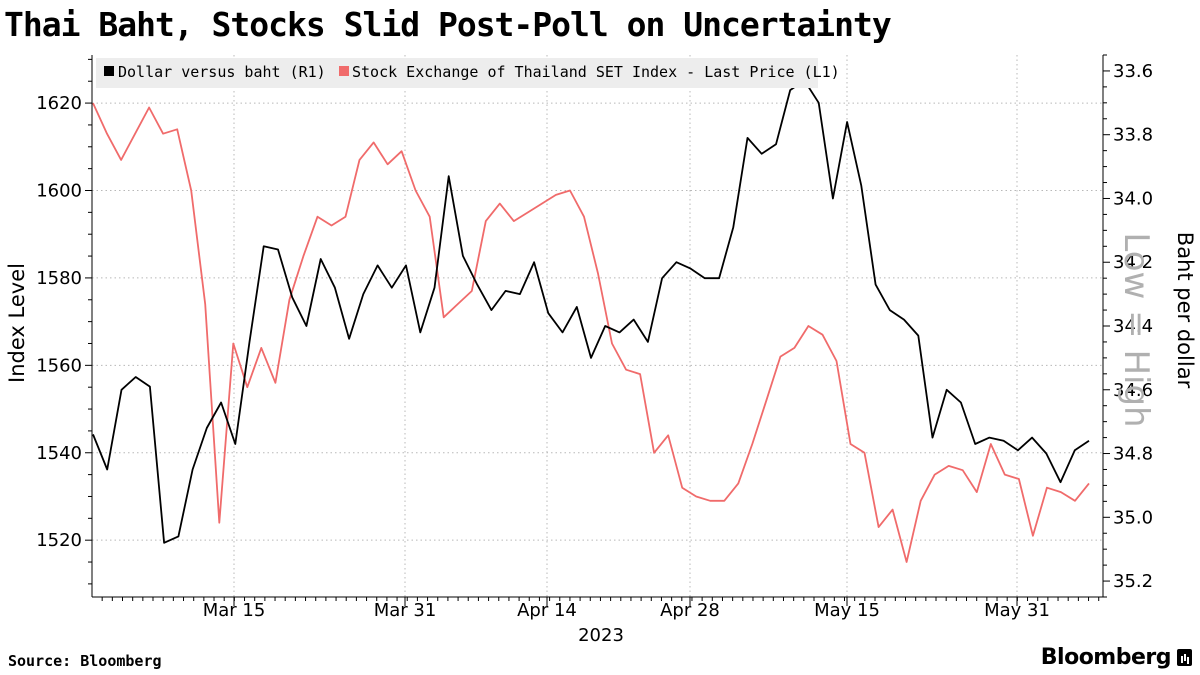  Describe the element at coordinates (17, 323) in the screenshot. I see `left-axis-title: Index Level` at that location.